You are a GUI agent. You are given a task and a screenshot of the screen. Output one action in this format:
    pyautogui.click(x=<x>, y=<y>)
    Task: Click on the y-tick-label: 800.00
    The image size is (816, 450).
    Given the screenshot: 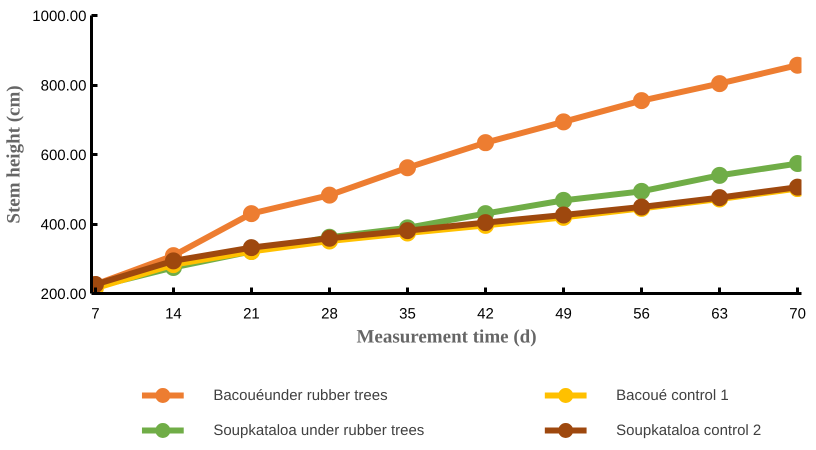 What is the action you would take?
    pyautogui.click(x=63, y=86)
    